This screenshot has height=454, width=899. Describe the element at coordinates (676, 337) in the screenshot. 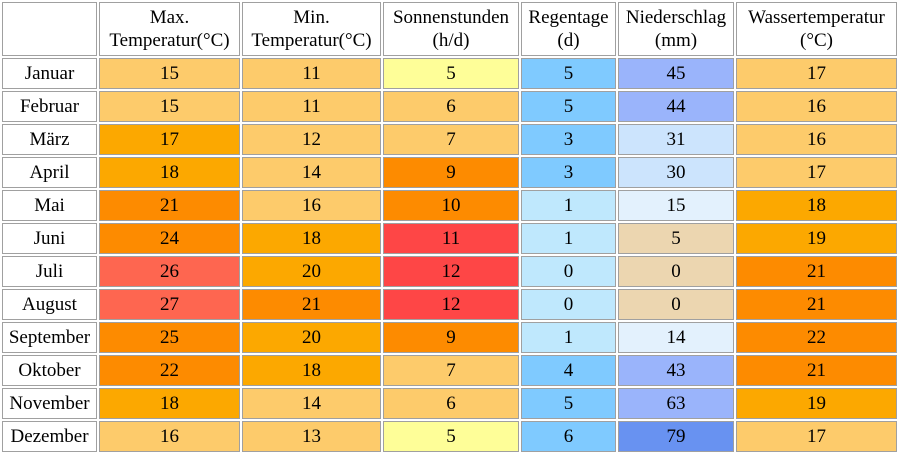

I see `cell-precipitation: 14` at that location.